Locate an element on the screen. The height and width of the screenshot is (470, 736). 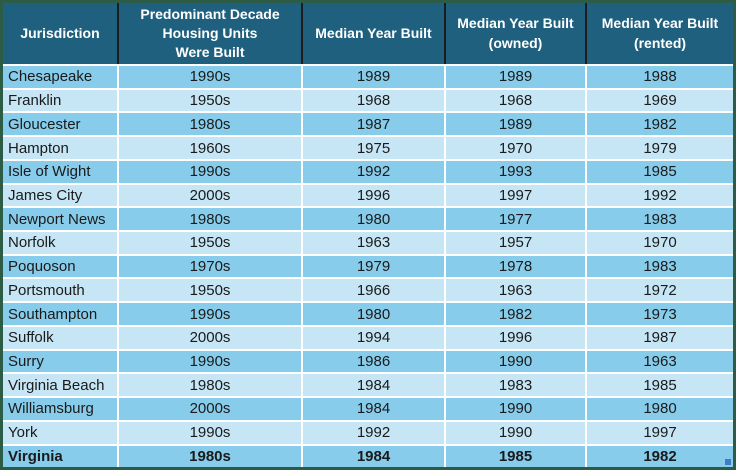
median-year-rented-cell: 1997 is located at coordinates (659, 433).